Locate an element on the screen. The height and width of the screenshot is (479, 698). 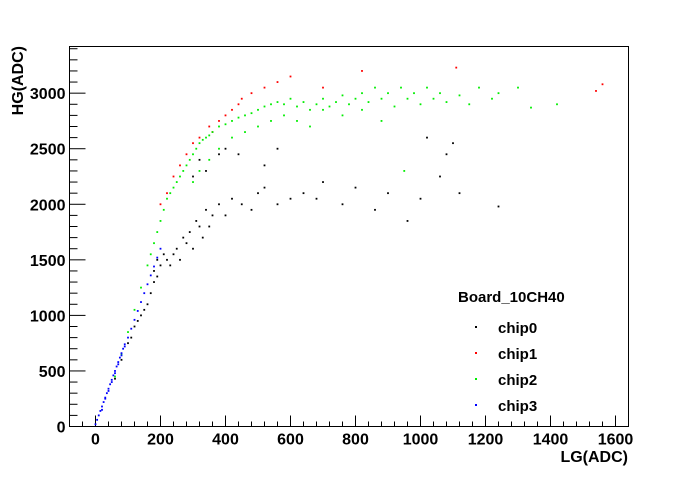
y-tick-label: 1000 is located at coordinates (48, 316).